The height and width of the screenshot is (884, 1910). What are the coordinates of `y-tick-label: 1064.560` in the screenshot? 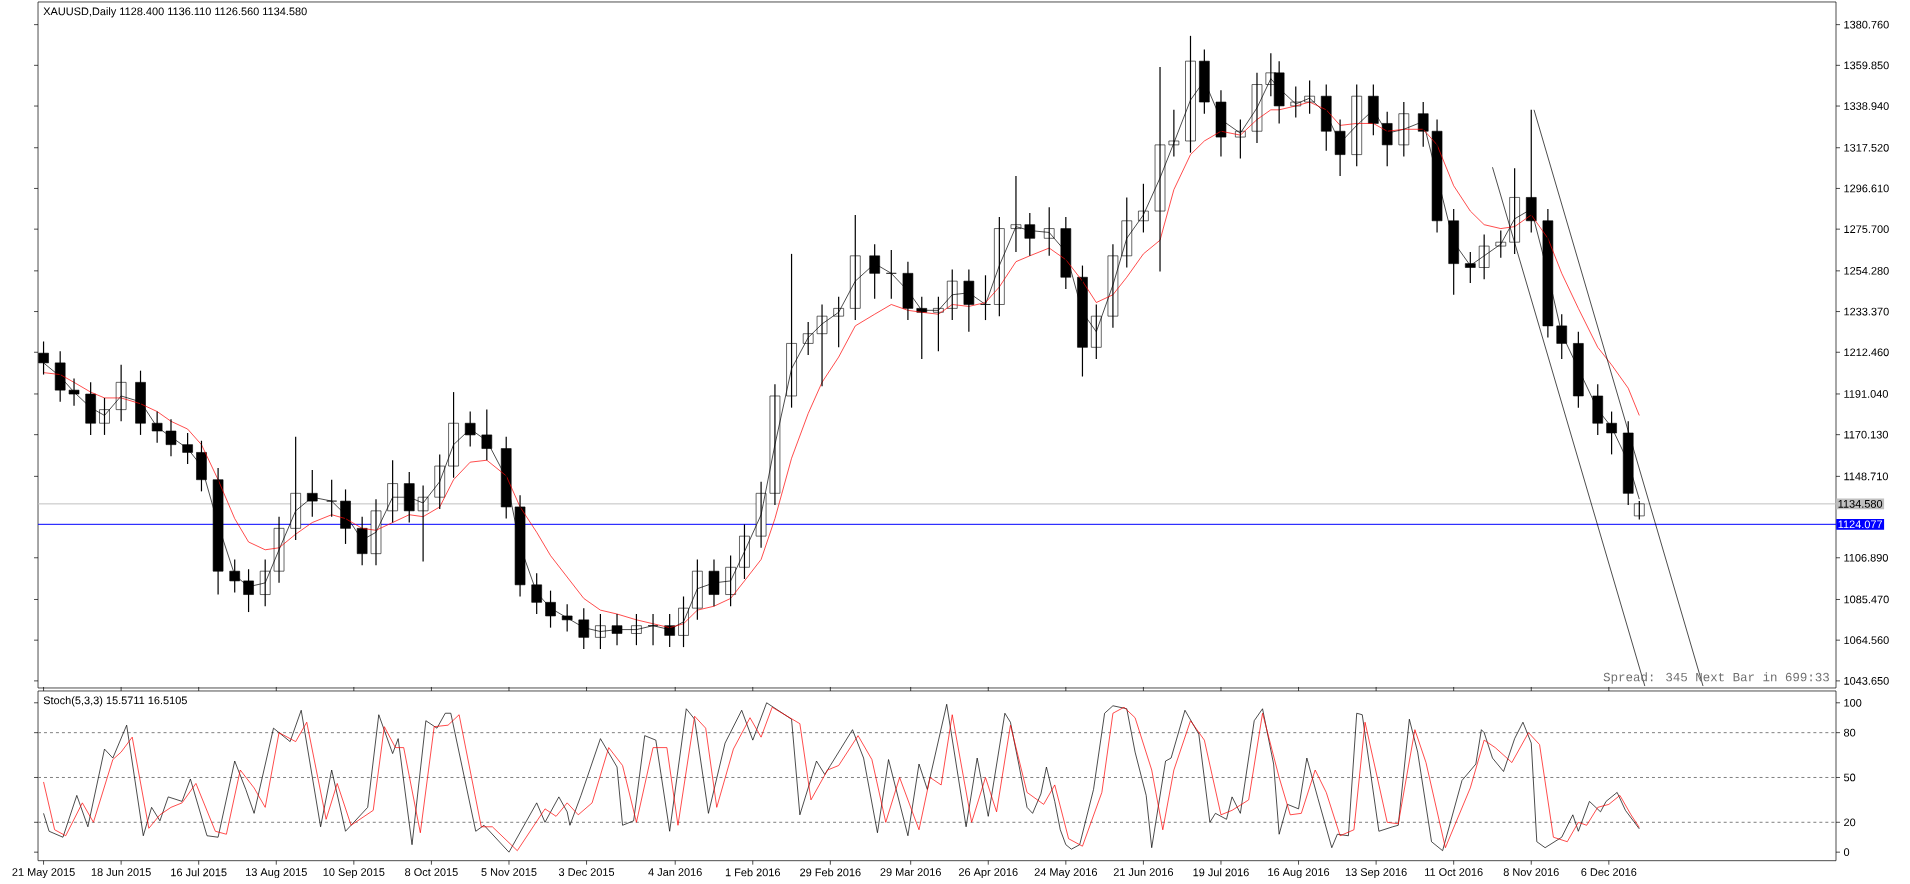 It's located at (1866, 640).